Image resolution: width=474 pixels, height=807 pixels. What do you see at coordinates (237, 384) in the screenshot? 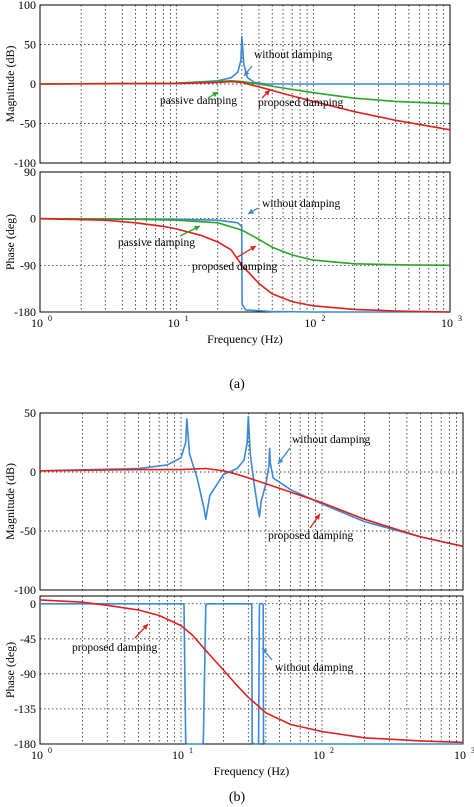
I see `caption-a: (a)` at bounding box center [237, 384].